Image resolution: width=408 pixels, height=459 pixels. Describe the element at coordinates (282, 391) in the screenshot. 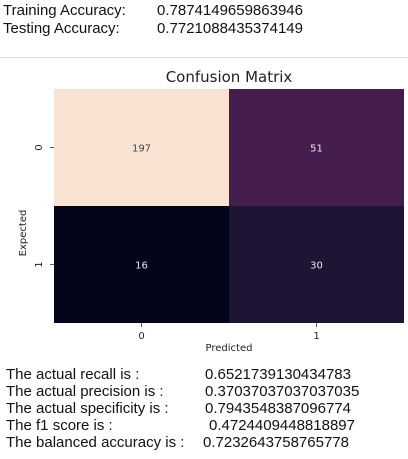

I see `metric-value: 0.37037037037037035` at that location.